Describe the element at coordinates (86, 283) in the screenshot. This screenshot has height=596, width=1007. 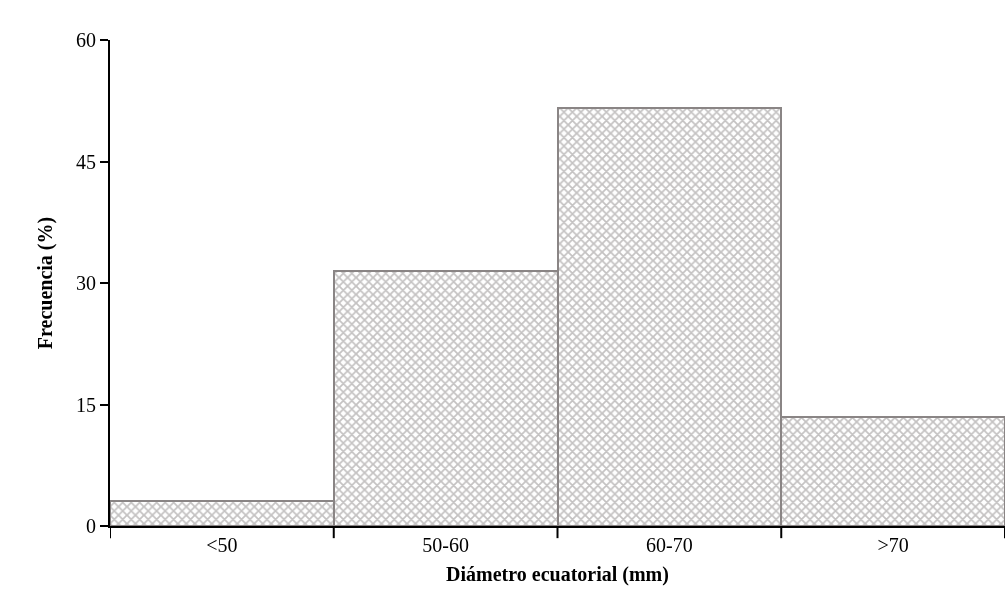
I see `y-tick-label: 30` at that location.